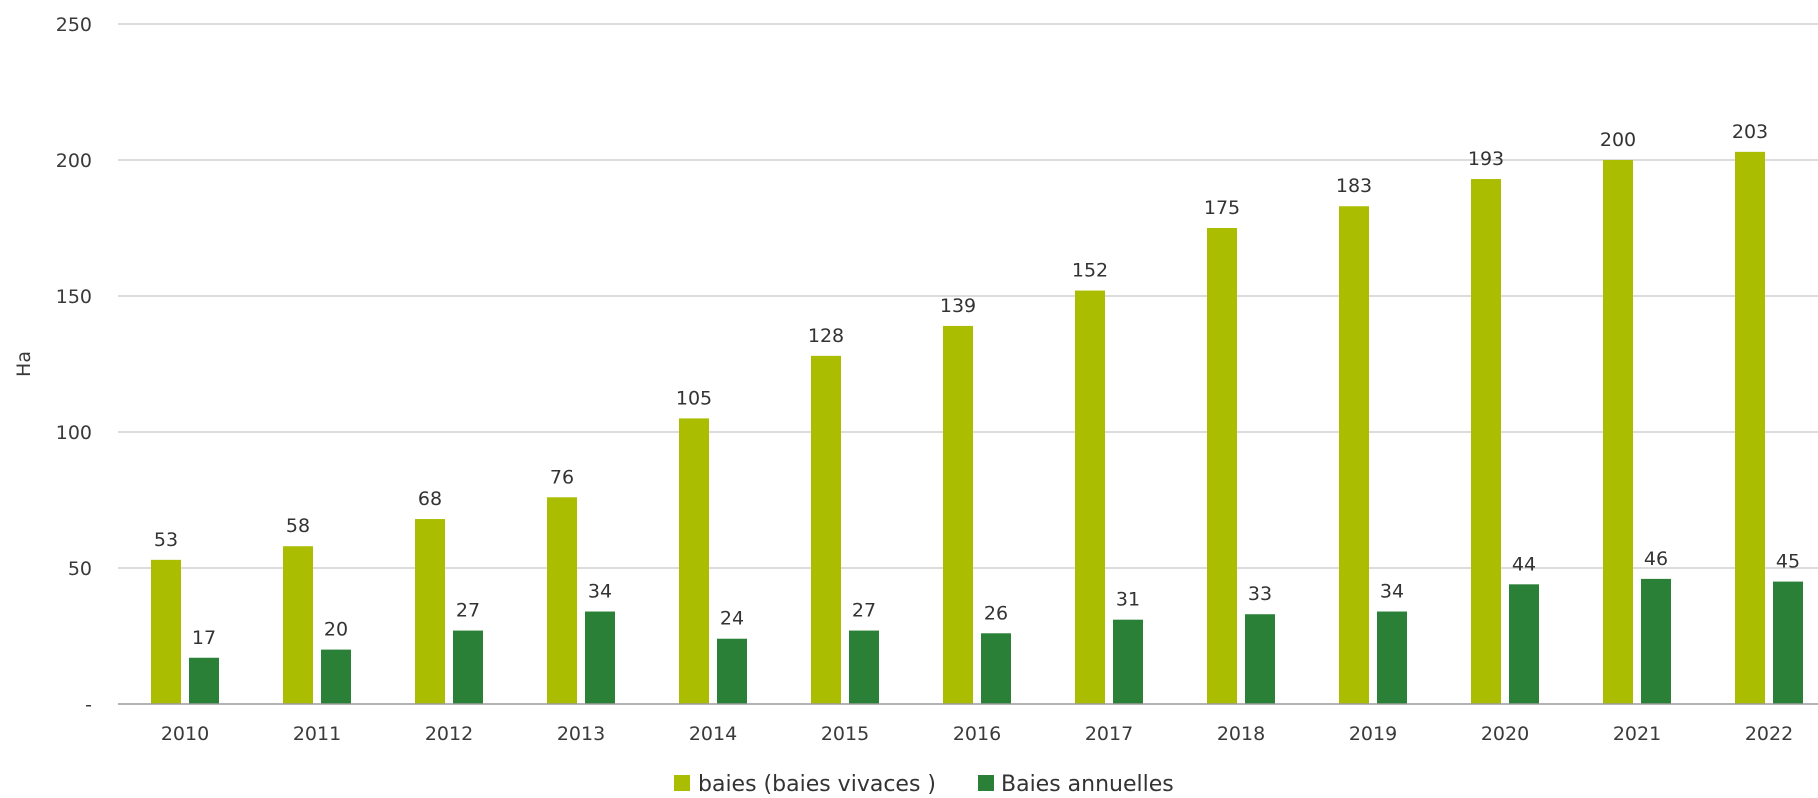 The height and width of the screenshot is (798, 1818). What do you see at coordinates (713, 734) in the screenshot?
I see `x-tick-label: 2014` at bounding box center [713, 734].